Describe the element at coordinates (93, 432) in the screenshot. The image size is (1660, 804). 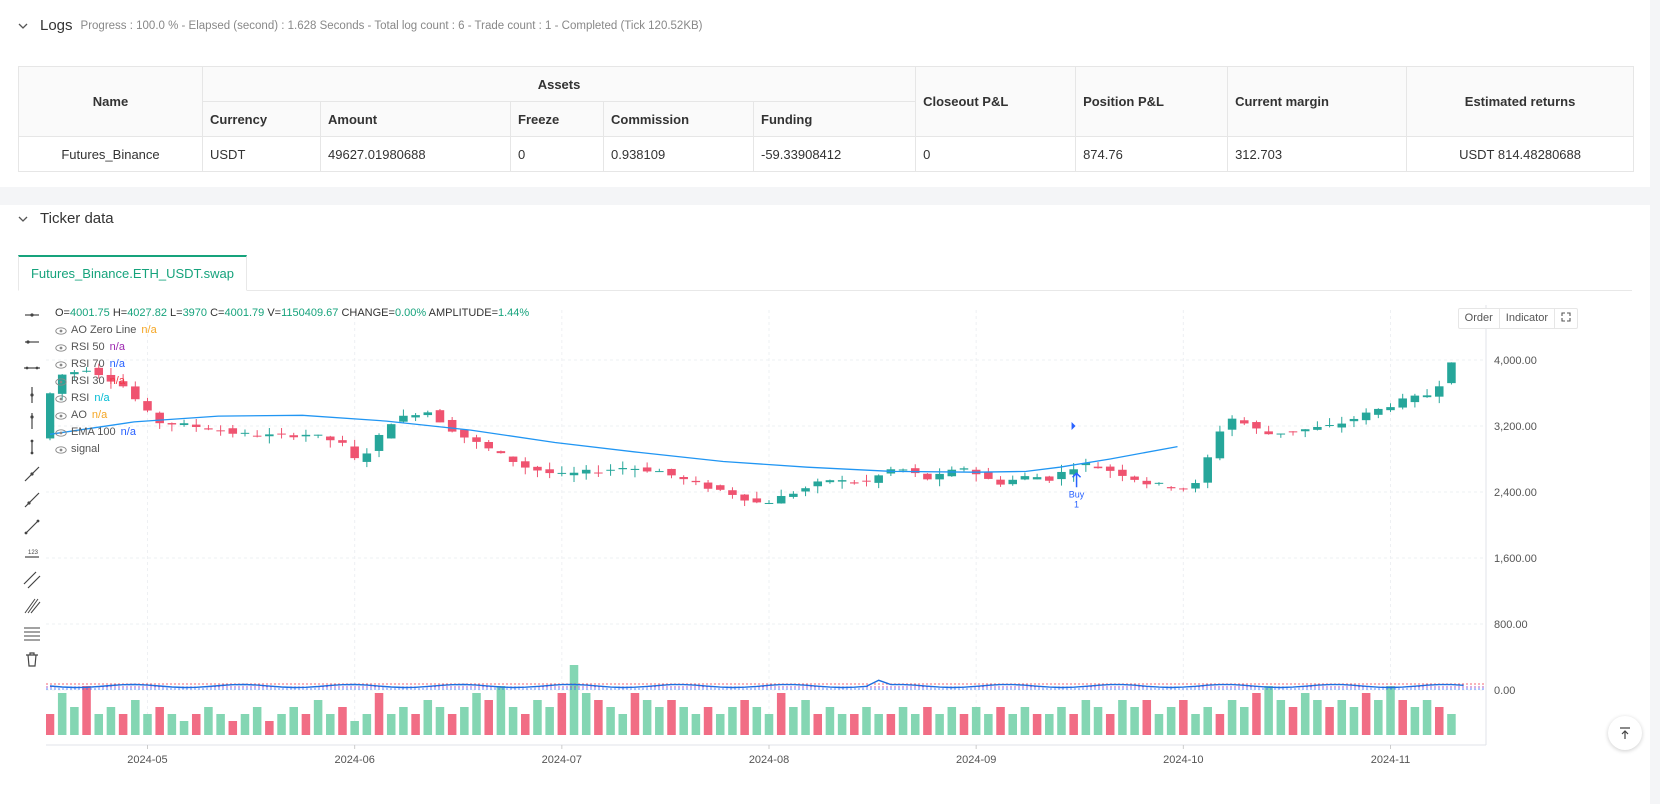
I see `legend-item-name: EMA 100` at that location.